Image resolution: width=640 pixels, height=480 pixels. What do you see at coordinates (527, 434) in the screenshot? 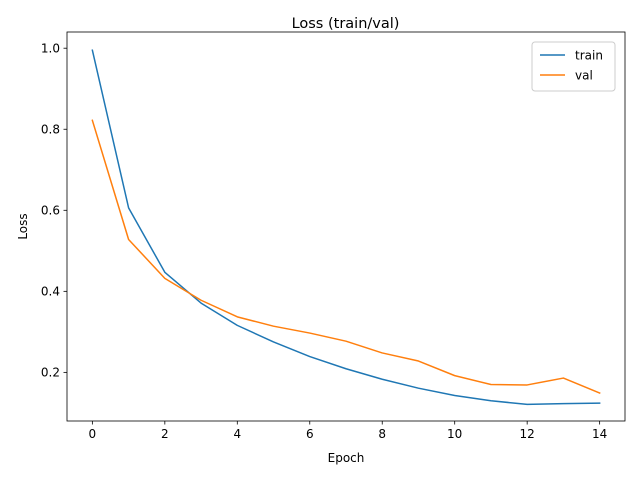
I see `x-tick-label: 12` at bounding box center [527, 434].